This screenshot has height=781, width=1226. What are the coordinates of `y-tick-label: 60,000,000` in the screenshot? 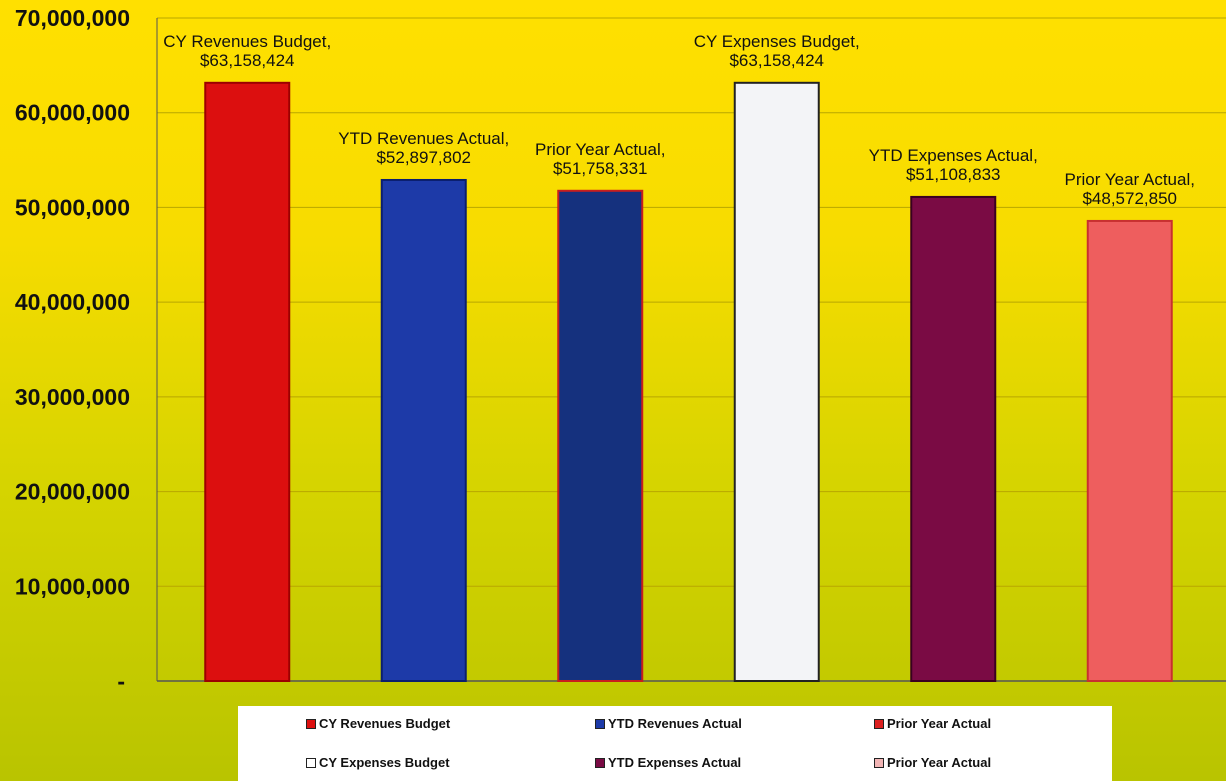 It's located at (72, 113).